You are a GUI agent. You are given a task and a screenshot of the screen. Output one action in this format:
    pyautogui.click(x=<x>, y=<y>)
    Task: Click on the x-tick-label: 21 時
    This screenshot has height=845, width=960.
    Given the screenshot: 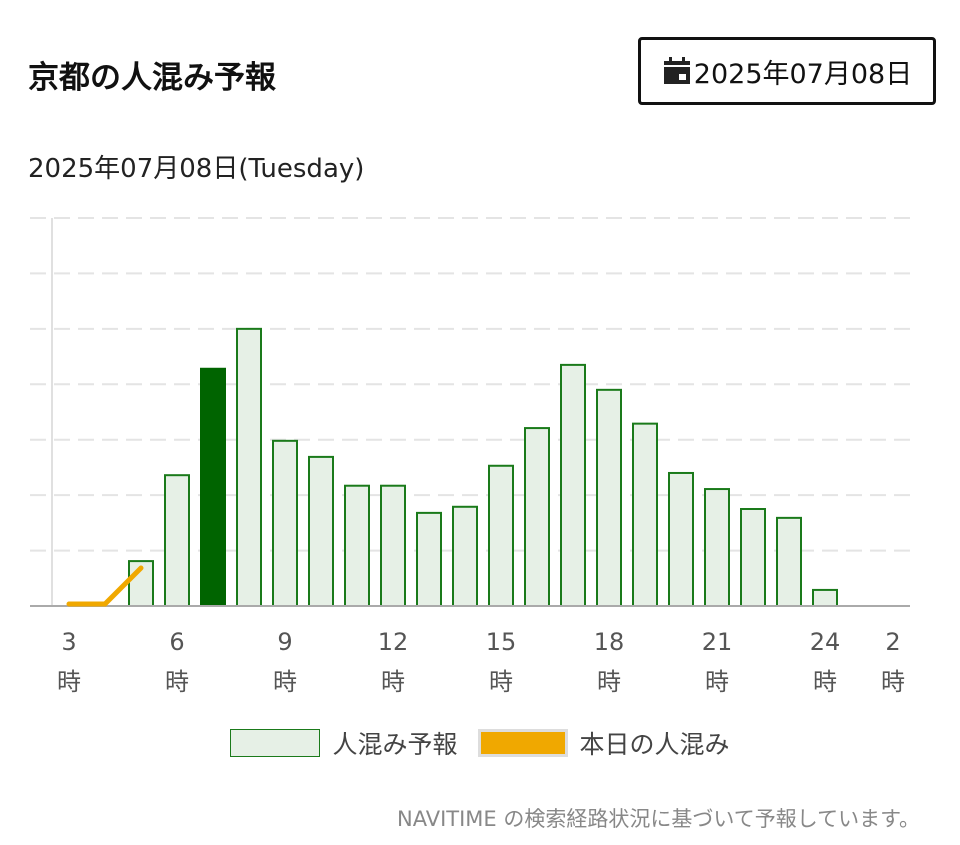 What is the action you would take?
    pyautogui.click(x=717, y=662)
    